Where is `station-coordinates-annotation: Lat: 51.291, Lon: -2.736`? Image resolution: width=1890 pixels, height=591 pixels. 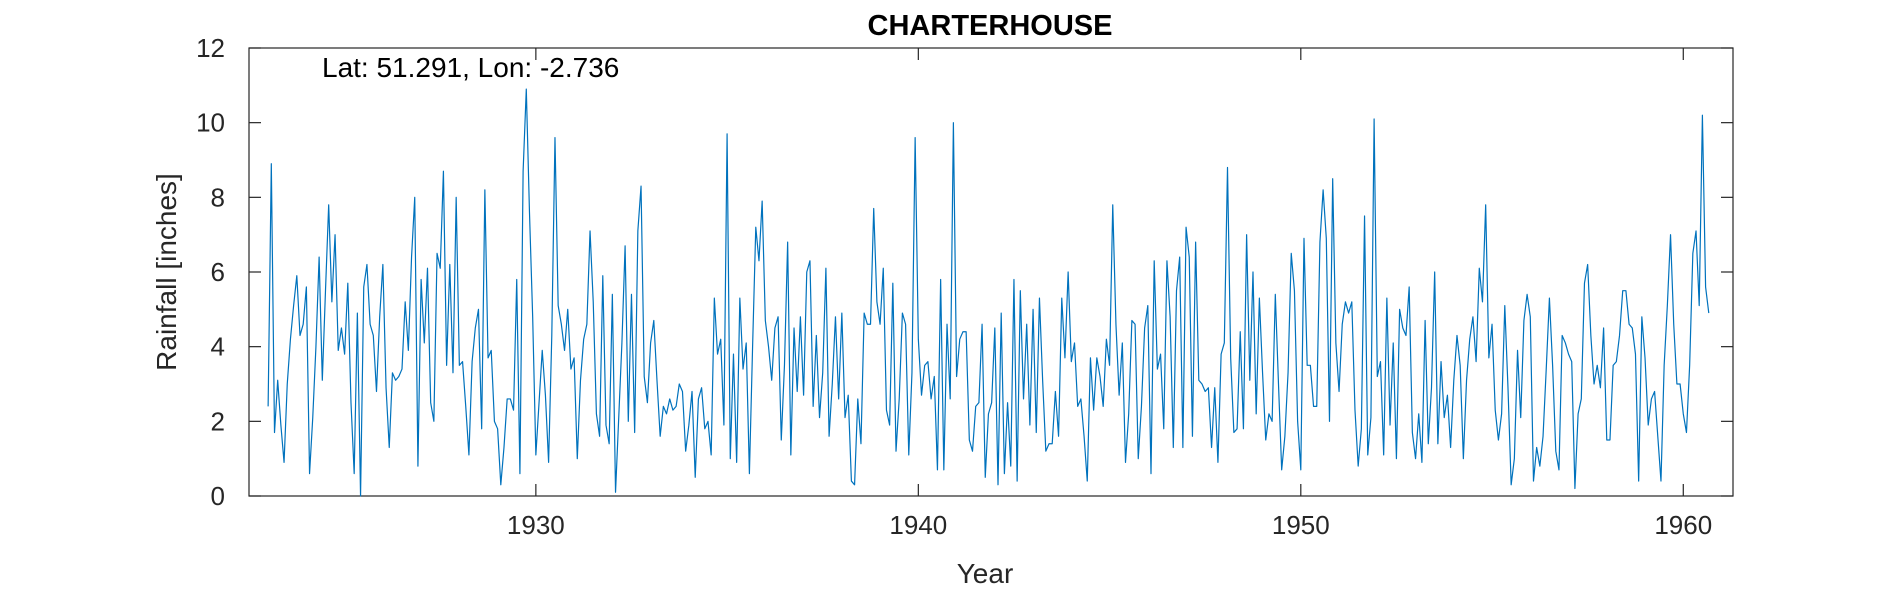 station-coordinates-annotation: Lat: 51.291, Lon: -2.736 is located at coordinates (470, 67).